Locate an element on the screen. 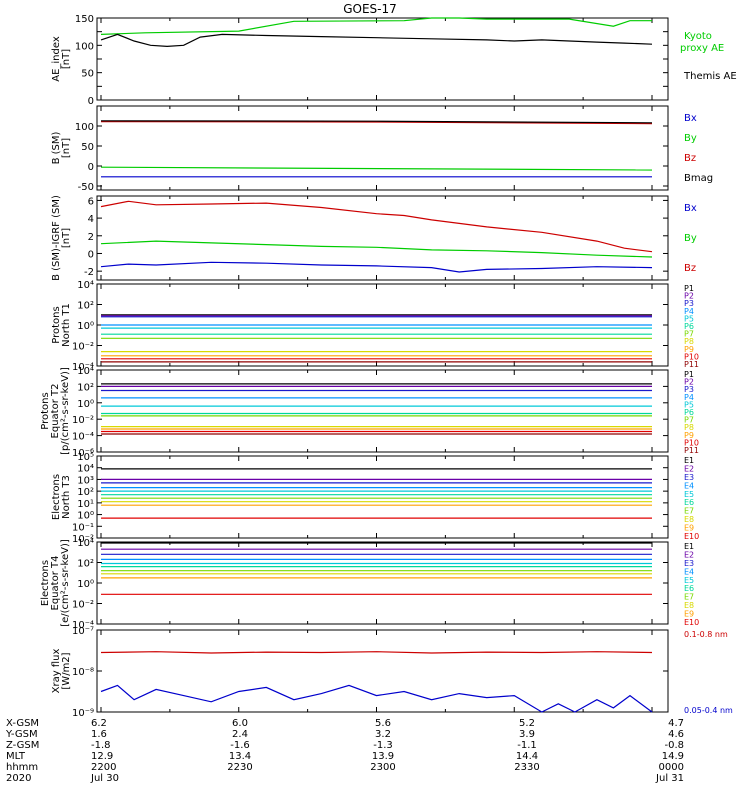 Image resolution: width=750 pixels, height=800 pixels. footer-cell: 2300 is located at coordinates (382, 767).